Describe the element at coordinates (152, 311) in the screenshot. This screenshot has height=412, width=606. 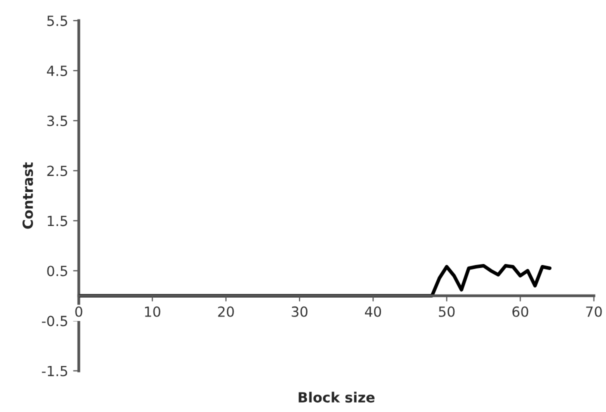
I see `x-tick-label: 10` at that location.